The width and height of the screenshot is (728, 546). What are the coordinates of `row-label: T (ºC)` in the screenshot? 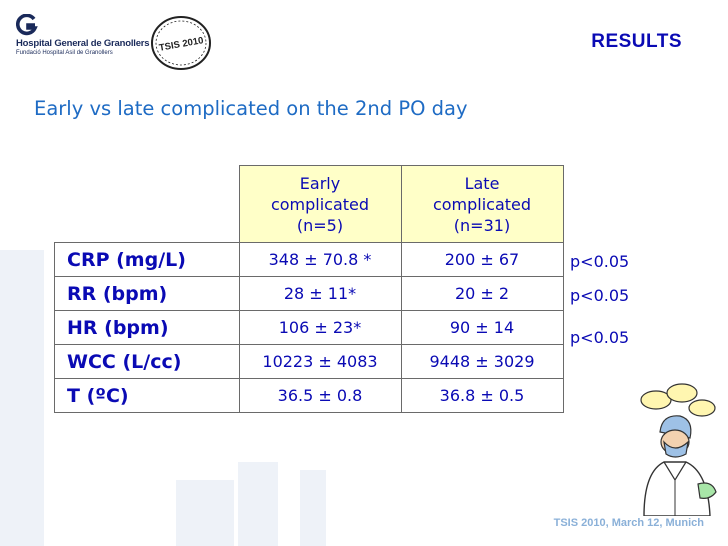 It's located at (147, 395).